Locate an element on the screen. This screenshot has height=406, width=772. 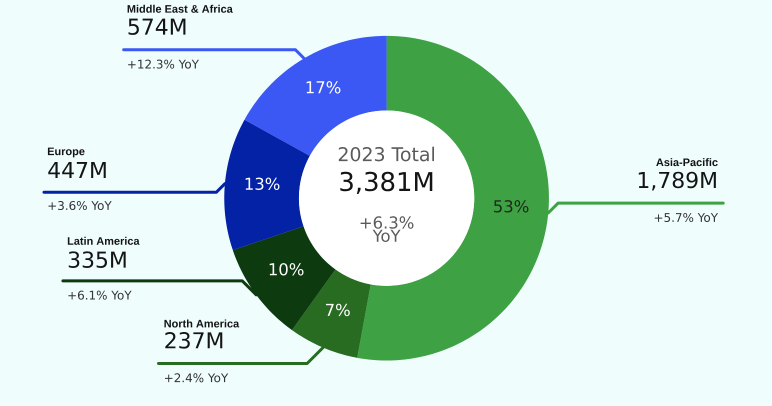
data-label: 1,789M is located at coordinates (677, 181).